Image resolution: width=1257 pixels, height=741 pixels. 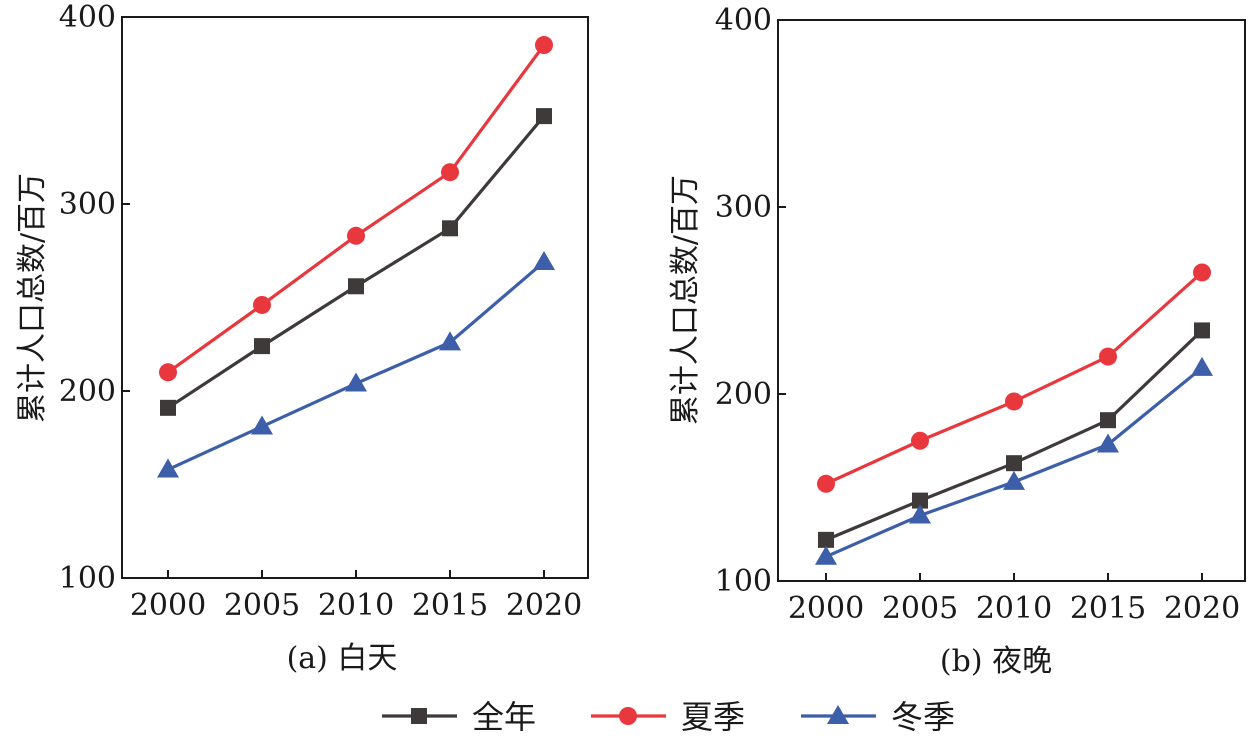 I want to click on legend-label: 冬季, so click(x=923, y=717).